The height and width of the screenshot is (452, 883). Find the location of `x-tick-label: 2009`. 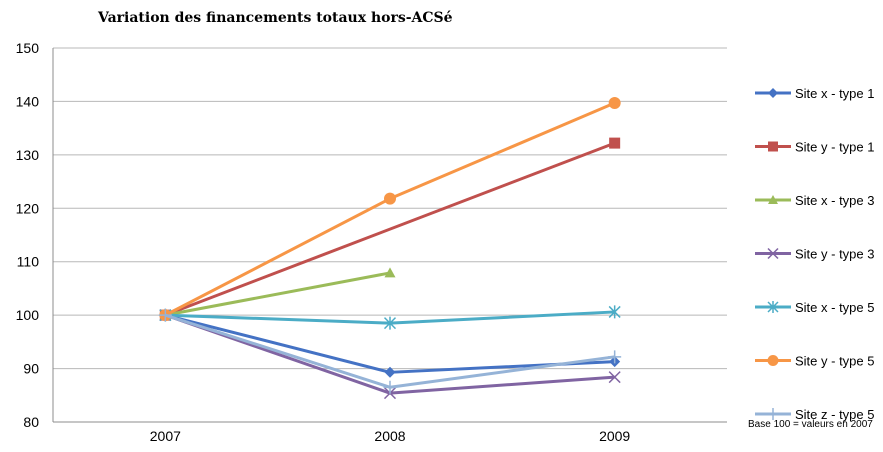

x-tick-label: 2009 is located at coordinates (614, 436).